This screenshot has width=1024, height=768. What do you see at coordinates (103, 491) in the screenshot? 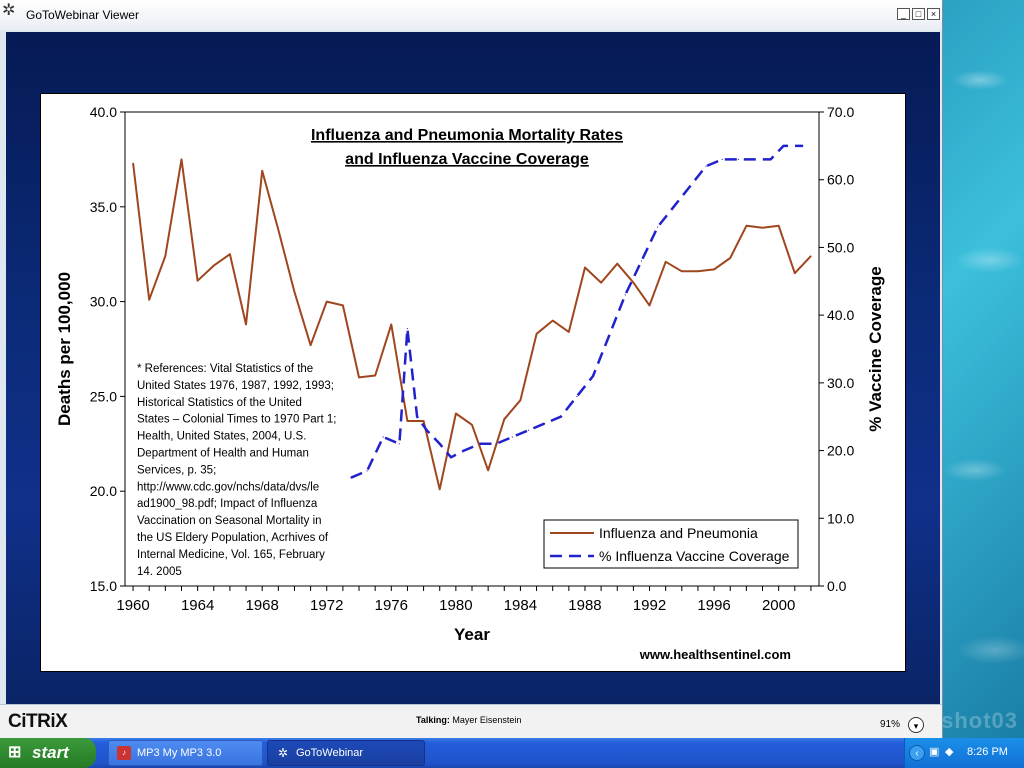
I see `y-tick-label: 20.0` at bounding box center [103, 491].